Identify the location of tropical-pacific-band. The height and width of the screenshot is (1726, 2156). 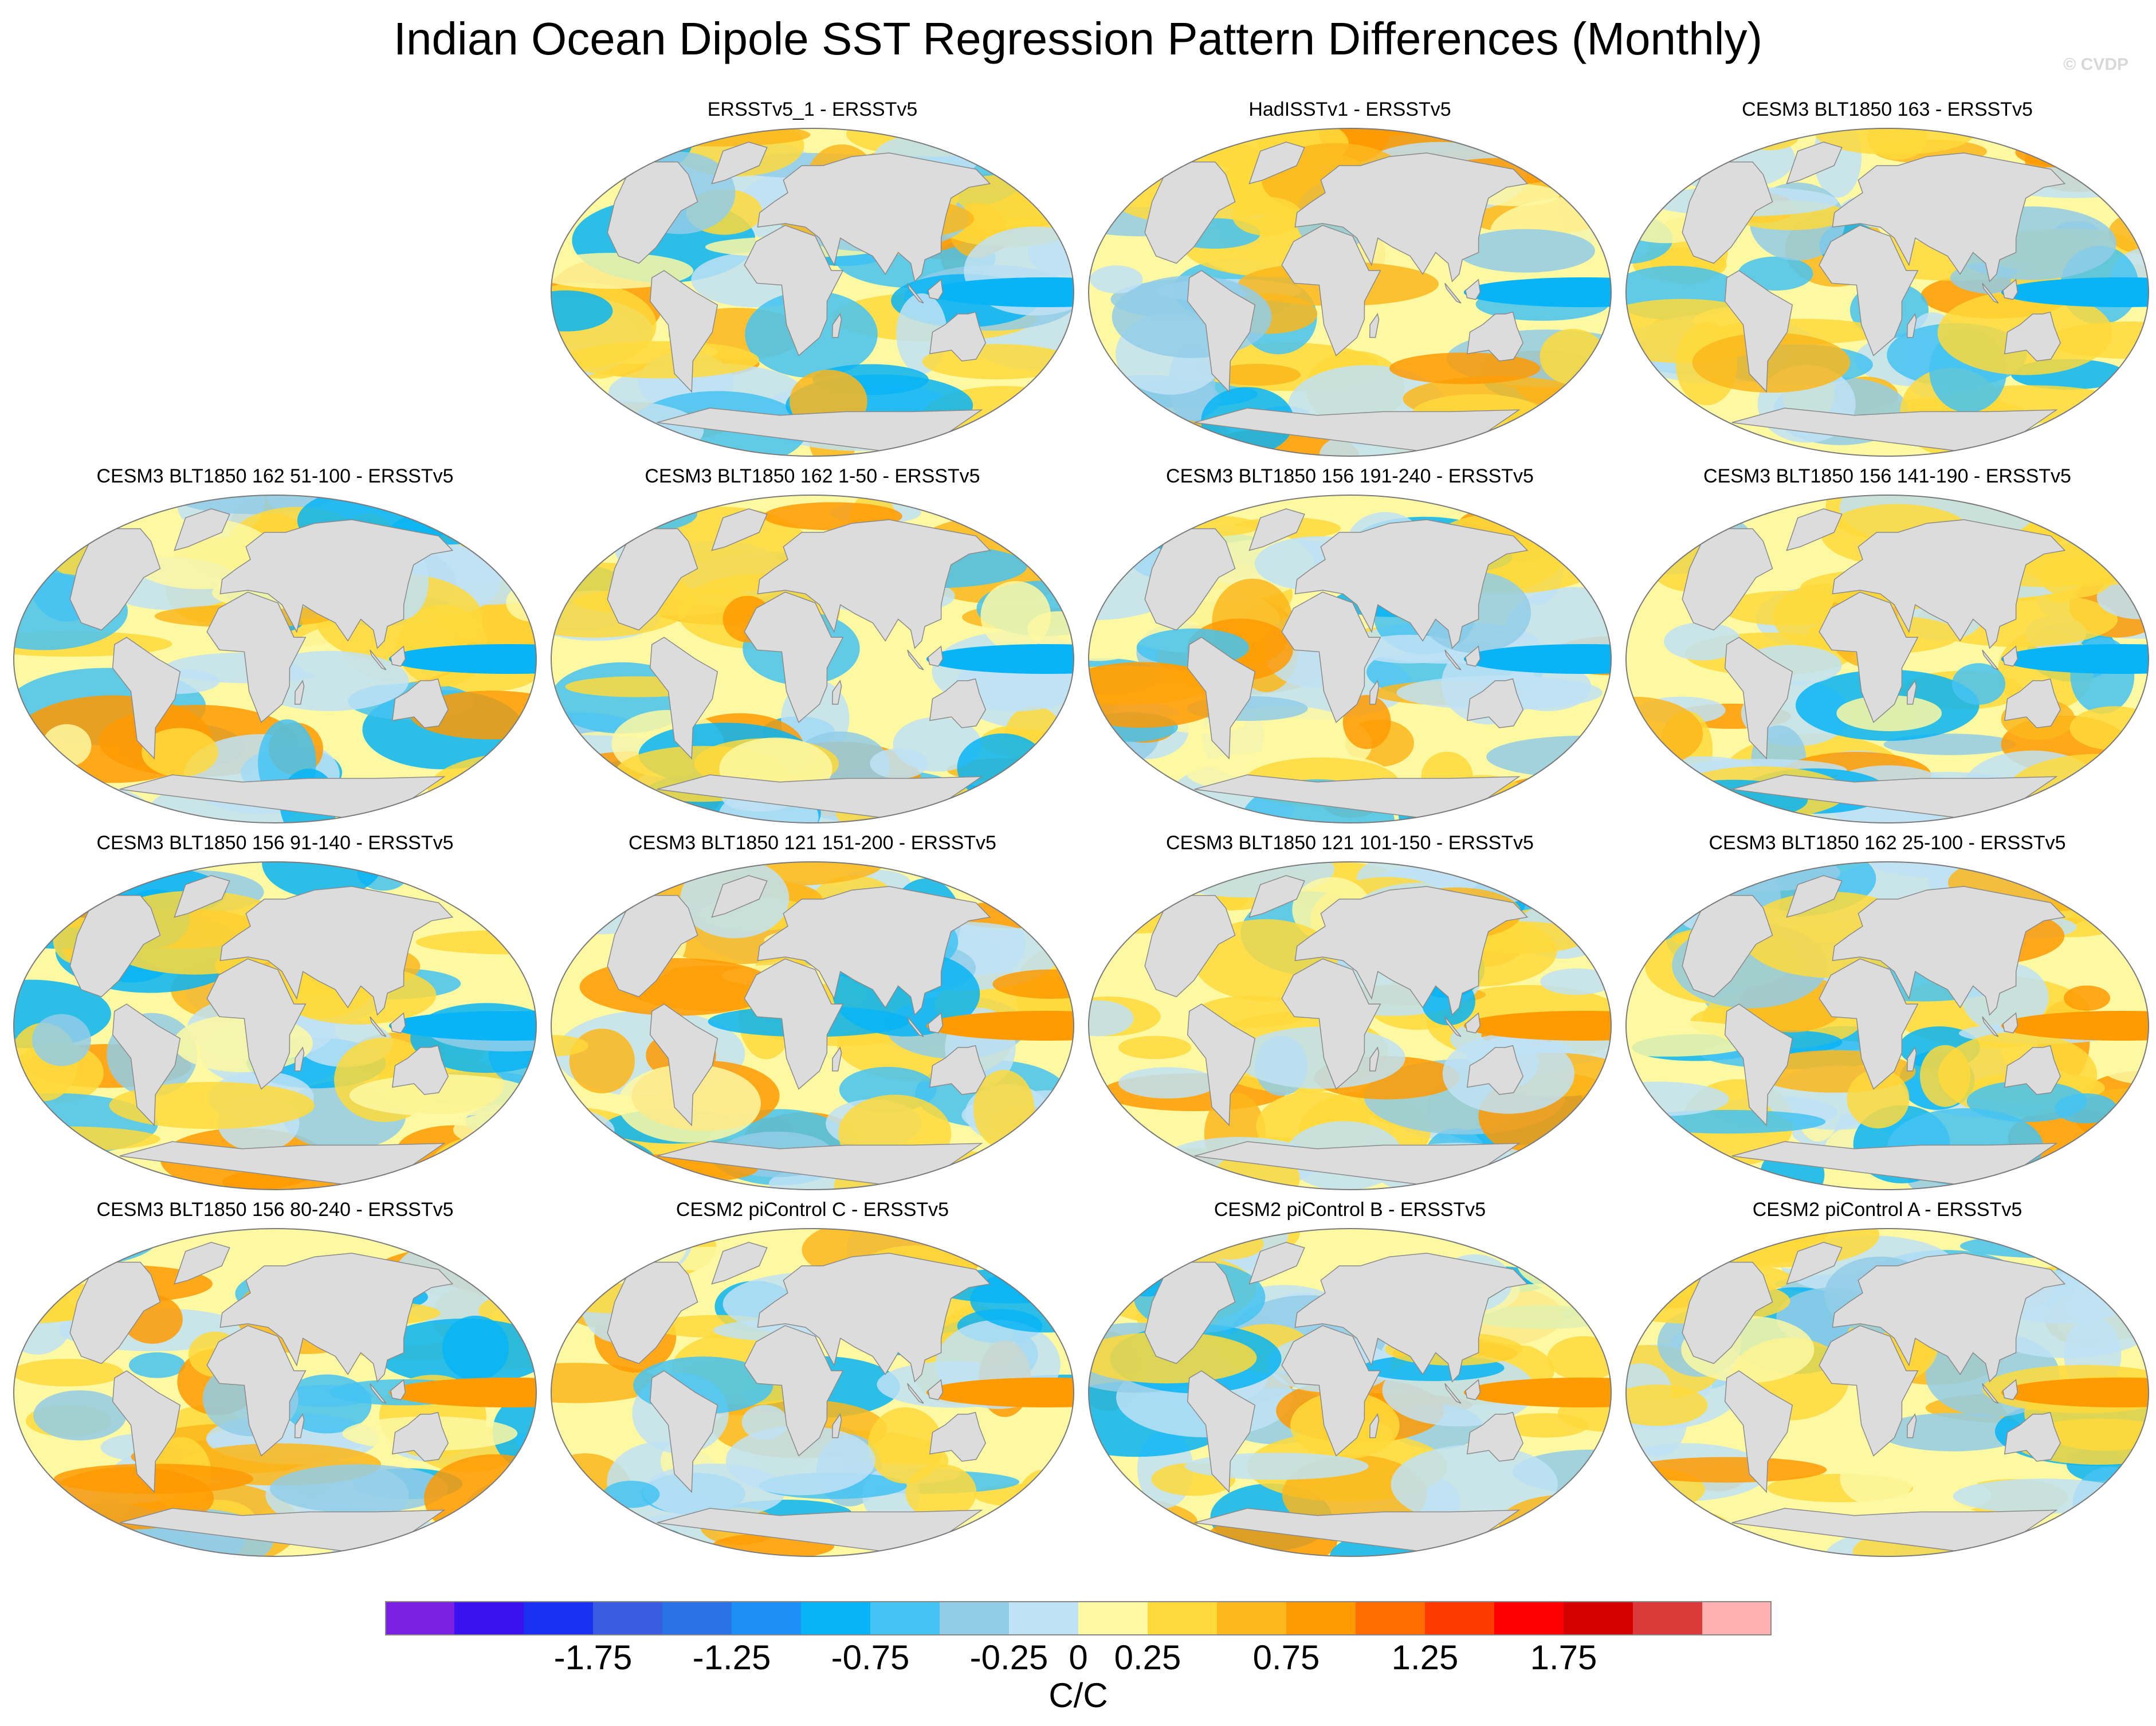
(1000, 292).